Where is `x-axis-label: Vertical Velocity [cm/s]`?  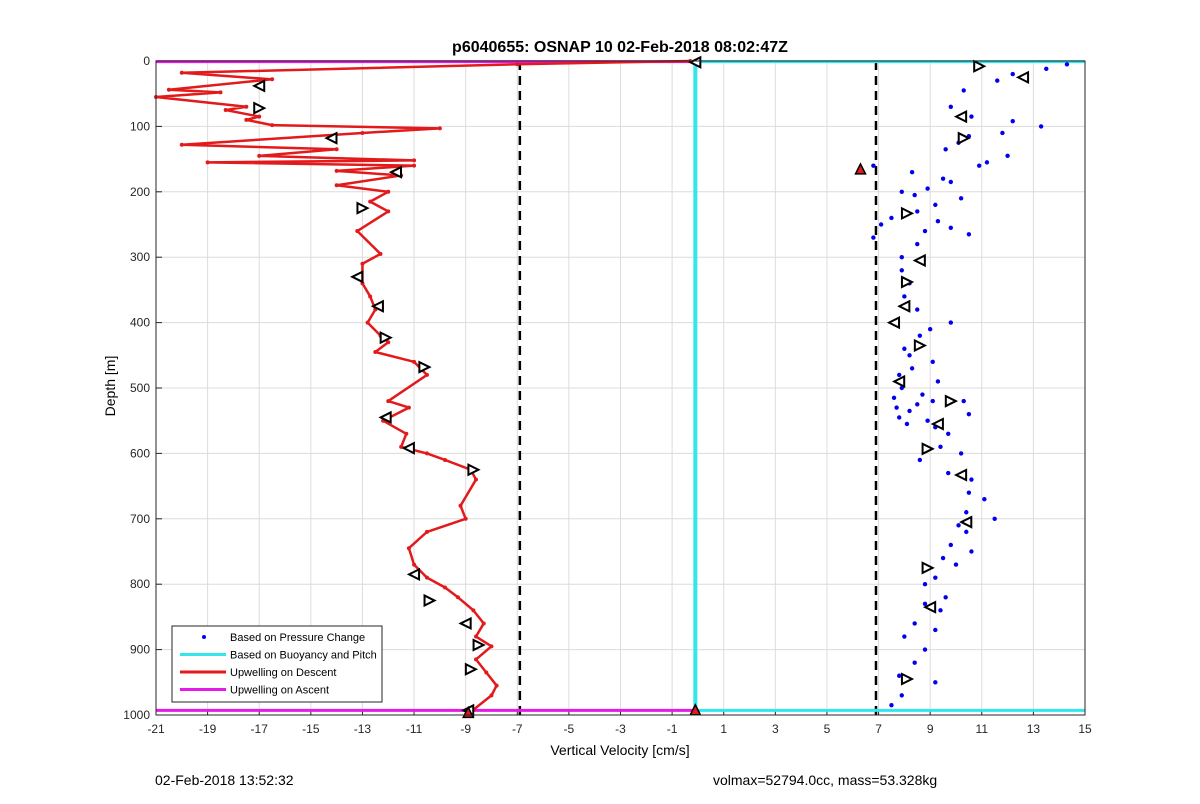
x-axis-label: Vertical Velocity [cm/s] is located at coordinates (619, 750).